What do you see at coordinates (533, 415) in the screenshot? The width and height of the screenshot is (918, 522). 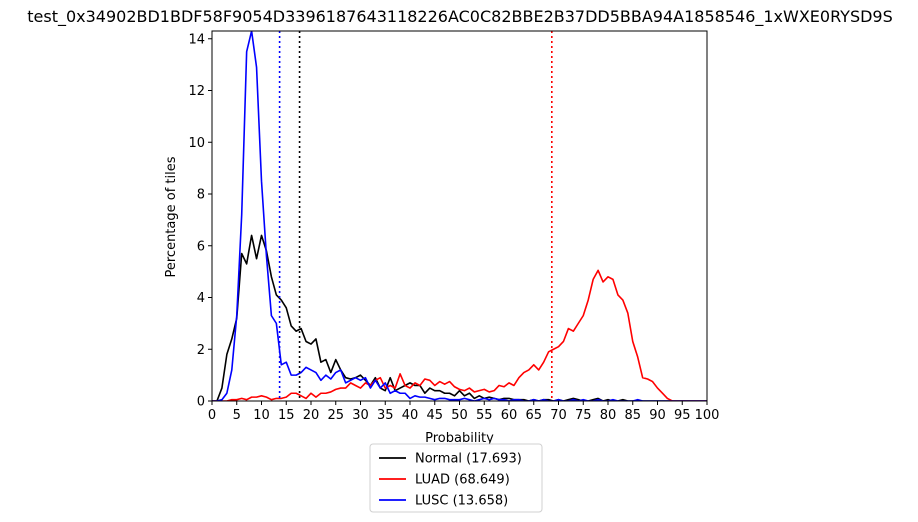 I see `x-tick-label: 65` at bounding box center [533, 415].